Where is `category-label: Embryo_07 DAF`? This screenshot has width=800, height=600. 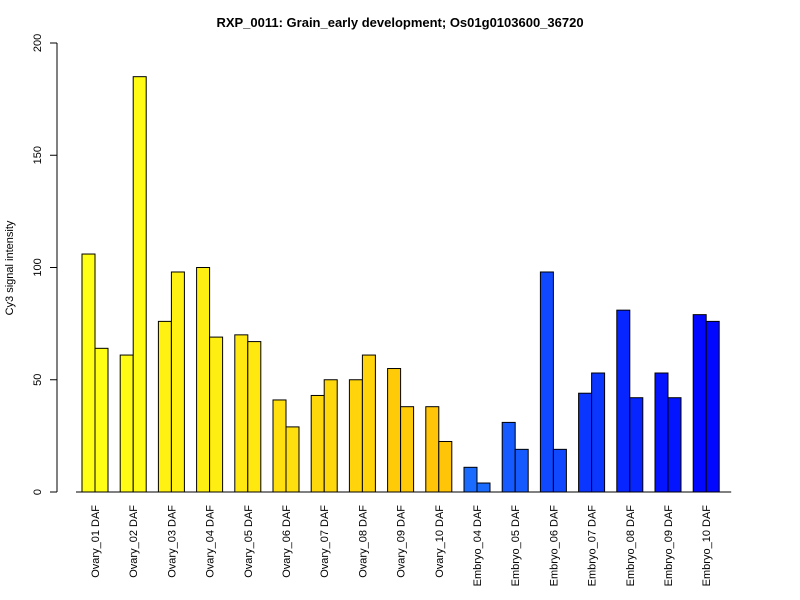 category-label: Embryo_07 DAF is located at coordinates (593, 546).